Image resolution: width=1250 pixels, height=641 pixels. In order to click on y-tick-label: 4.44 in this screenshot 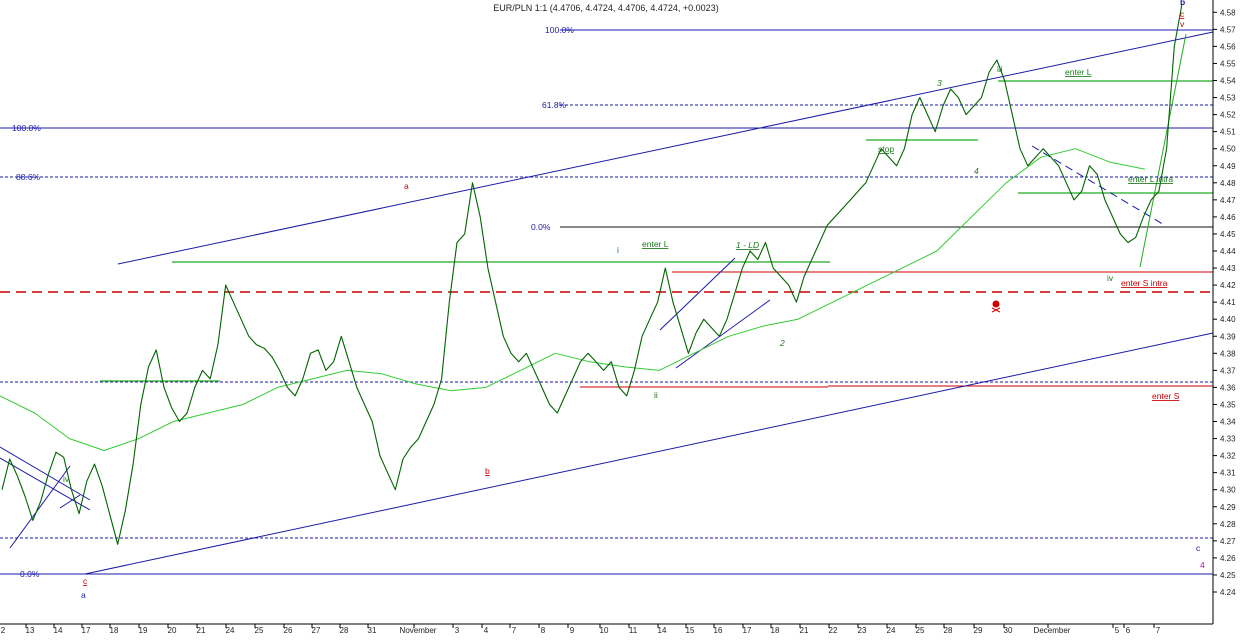, I will do `click(1228, 251)`.